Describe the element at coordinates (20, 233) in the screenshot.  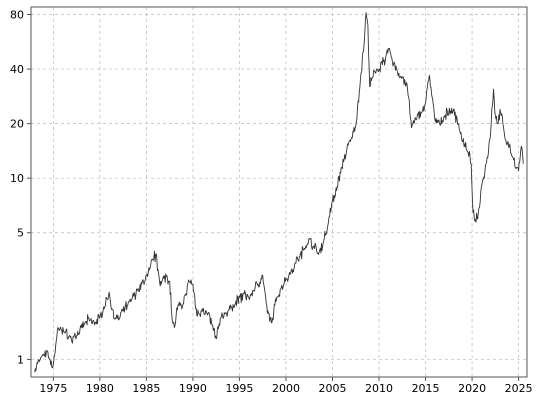
I see `y-tick-label: 5` at that location.